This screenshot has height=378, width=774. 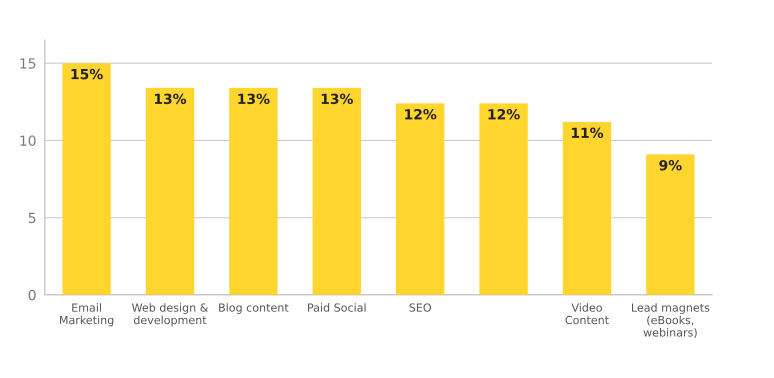 I want to click on y-tick-label: 5, so click(x=32, y=218).